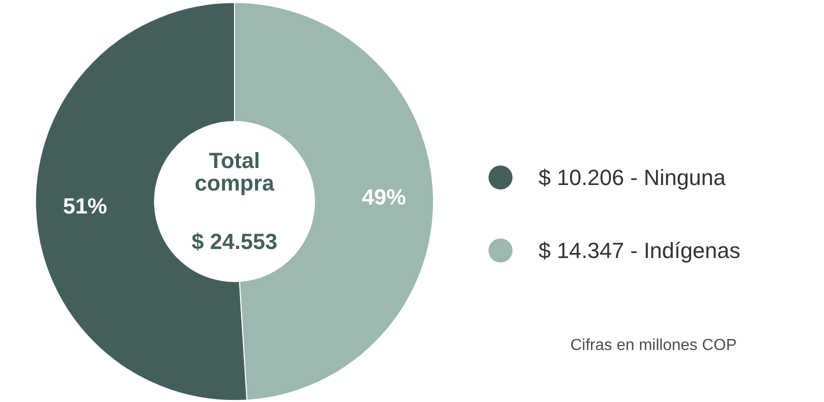 This screenshot has height=402, width=824. What do you see at coordinates (639, 250) in the screenshot?
I see `legend-label: $ 14.347 - Indígenas` at bounding box center [639, 250].